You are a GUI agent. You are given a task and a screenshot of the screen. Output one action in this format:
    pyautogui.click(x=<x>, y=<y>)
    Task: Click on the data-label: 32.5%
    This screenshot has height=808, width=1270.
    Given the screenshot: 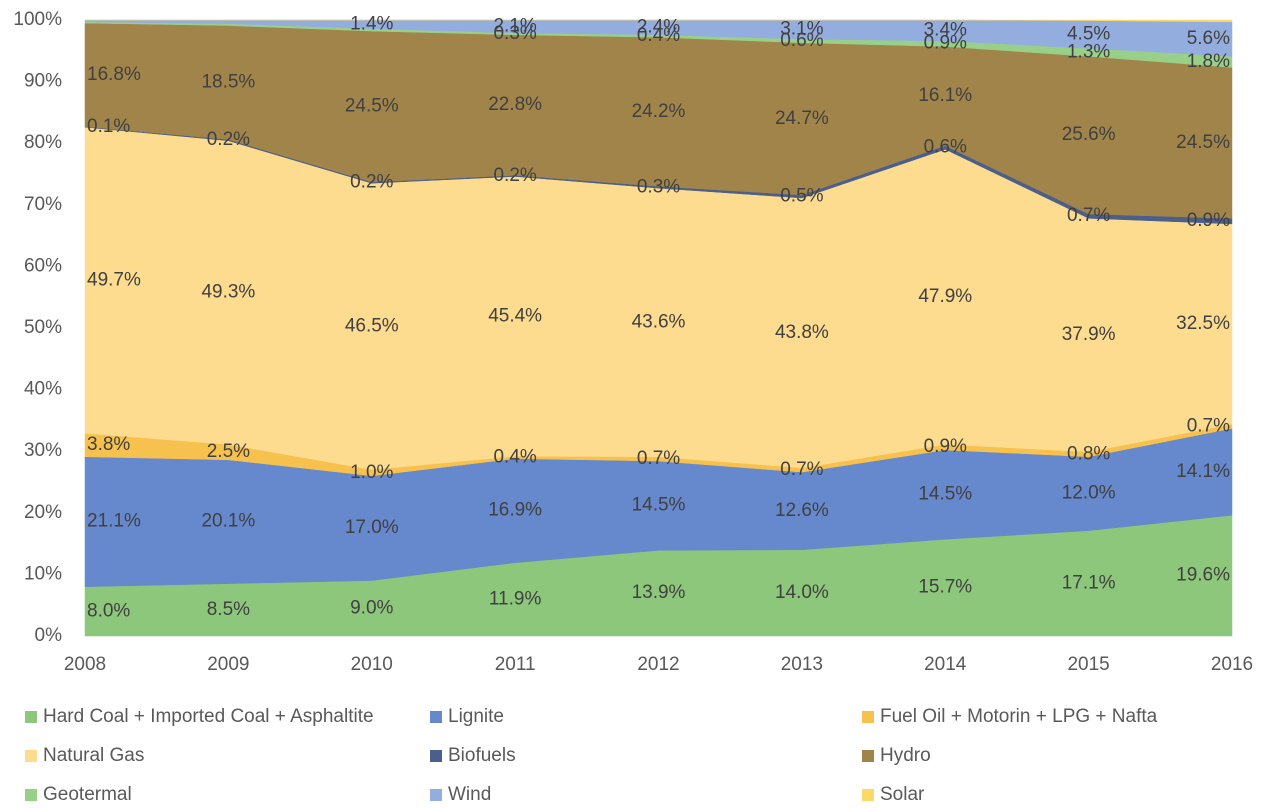 What is the action you would take?
    pyautogui.click(x=1203, y=323)
    